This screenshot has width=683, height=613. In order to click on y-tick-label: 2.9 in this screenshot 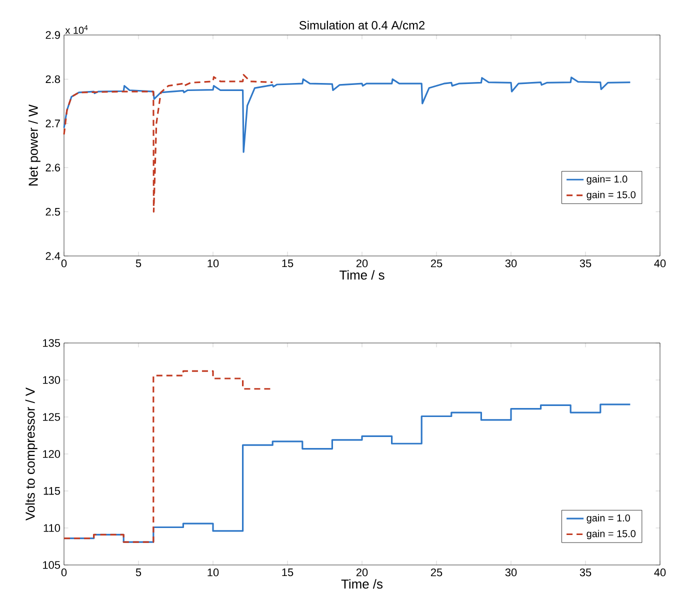, I will do `click(53, 35)`.